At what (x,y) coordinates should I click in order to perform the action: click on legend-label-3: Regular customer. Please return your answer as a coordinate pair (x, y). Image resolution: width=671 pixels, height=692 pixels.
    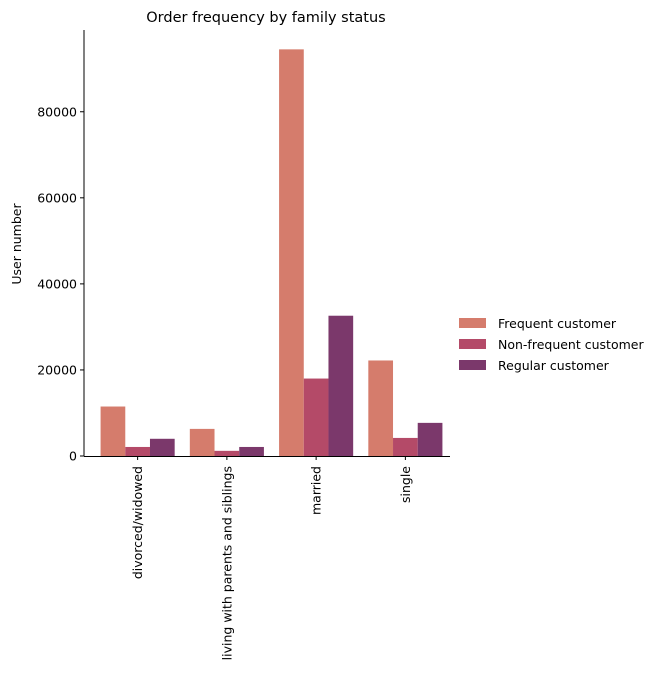
    Looking at the image, I should click on (554, 365).